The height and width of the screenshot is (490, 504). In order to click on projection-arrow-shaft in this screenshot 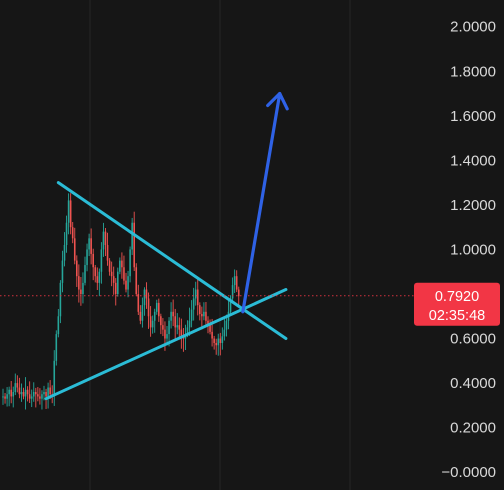, I will do `click(261, 202)`.